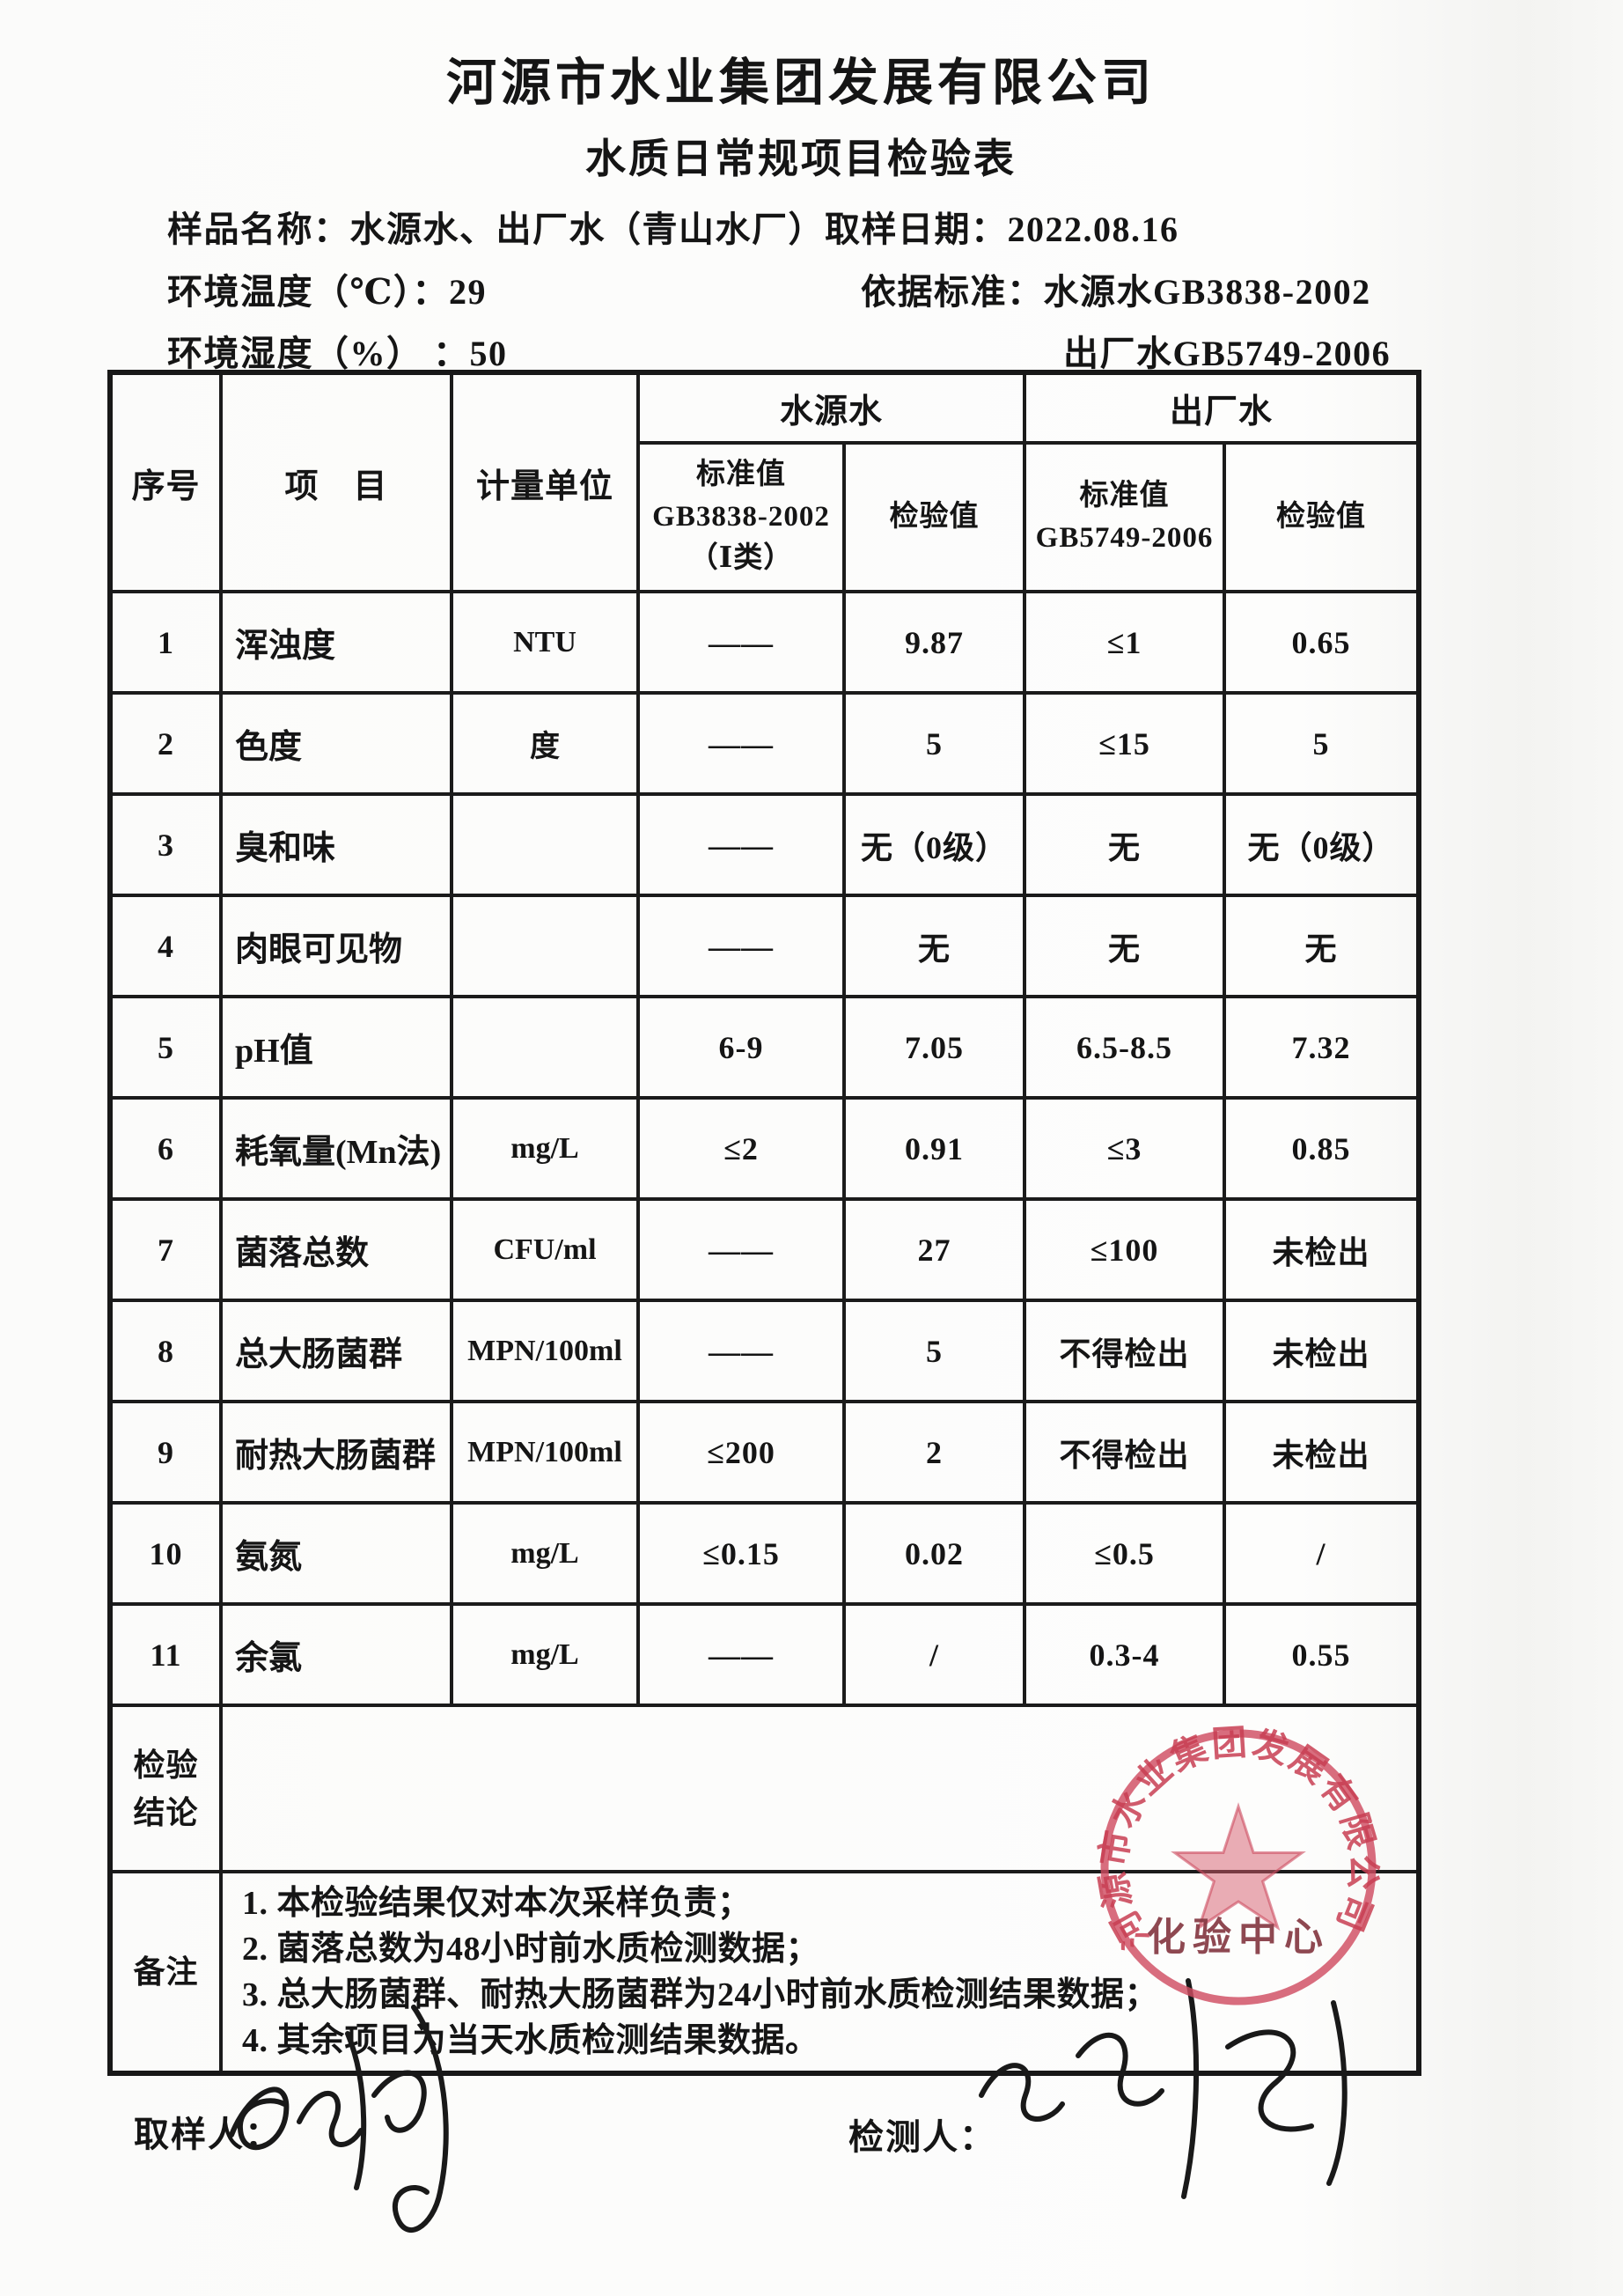  I want to click on table-cell: 10, so click(165, 1554).